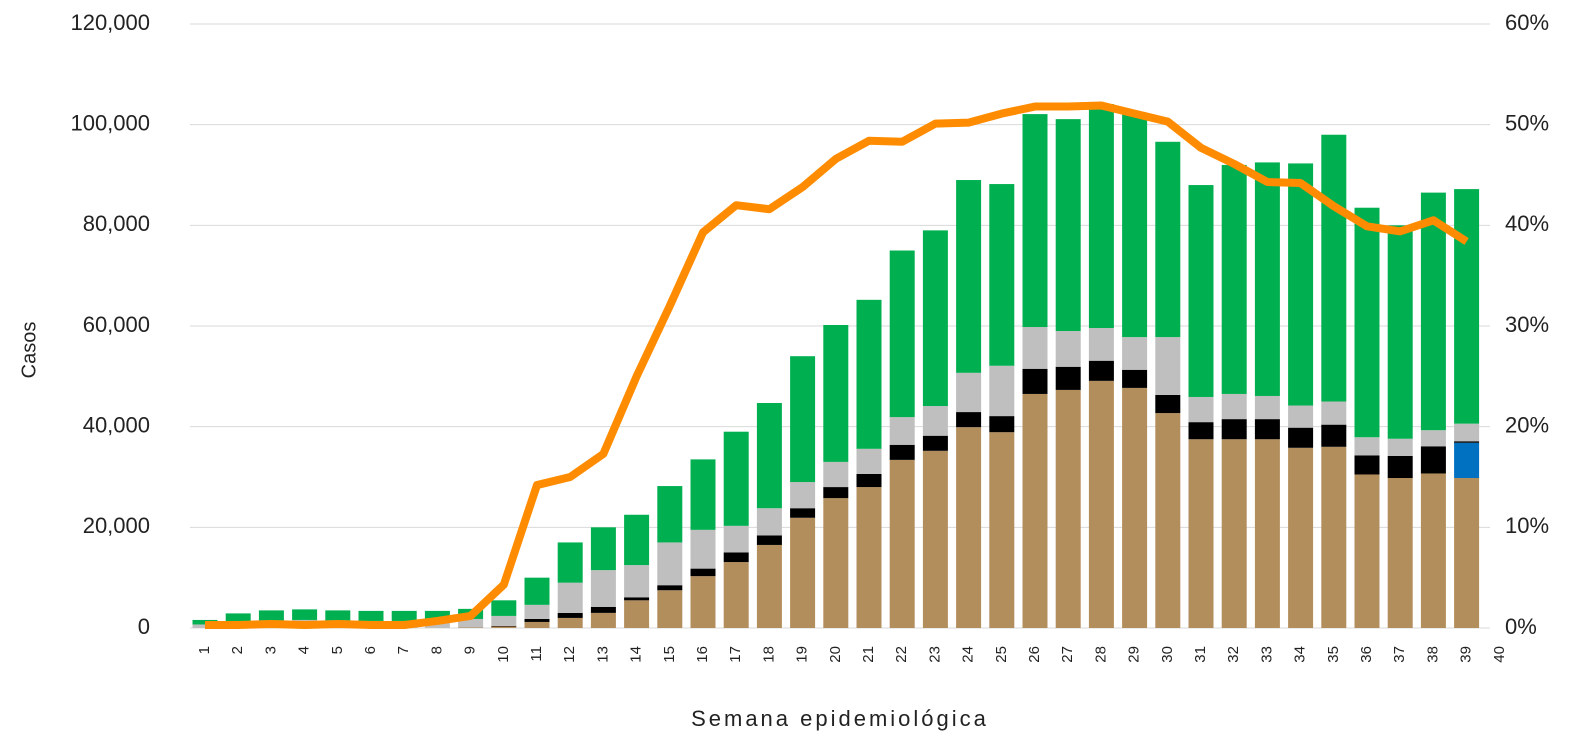  I want to click on x-tick-label: 8, so click(436, 650).